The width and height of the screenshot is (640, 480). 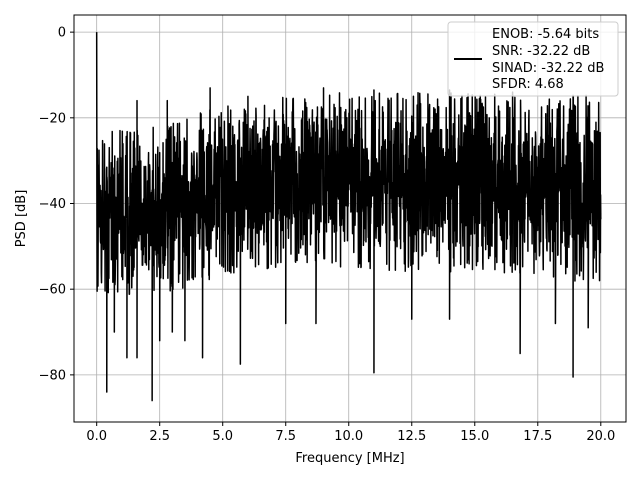 I want to click on x-tick-label: 12.5, so click(x=411, y=436).